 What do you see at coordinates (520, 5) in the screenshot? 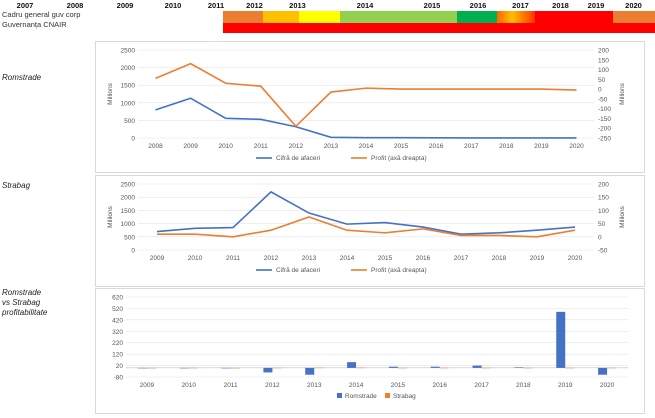
I see `year-header-2017: 2017` at bounding box center [520, 5].